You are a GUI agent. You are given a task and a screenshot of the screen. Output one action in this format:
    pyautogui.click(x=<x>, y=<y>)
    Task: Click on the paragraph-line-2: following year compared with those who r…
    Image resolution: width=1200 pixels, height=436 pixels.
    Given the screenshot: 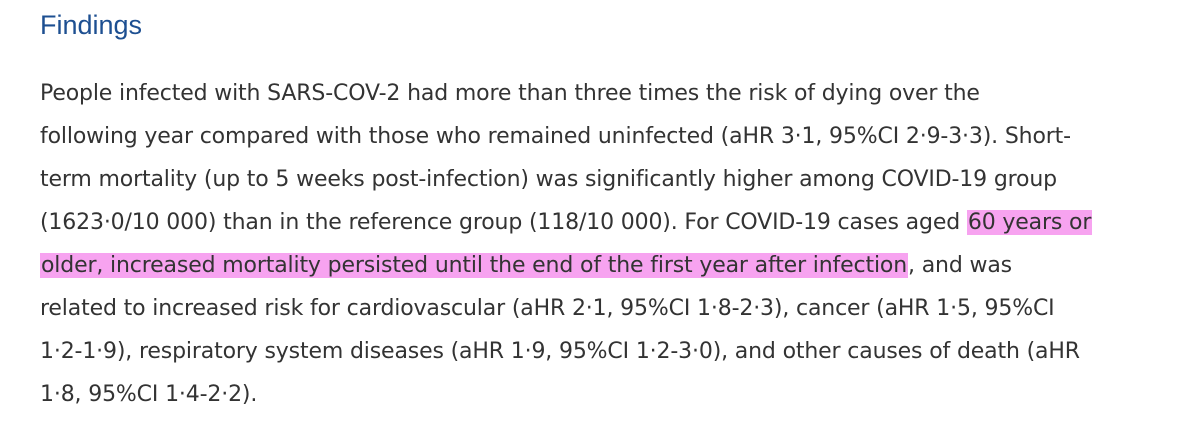 What is the action you would take?
    pyautogui.click(x=555, y=136)
    